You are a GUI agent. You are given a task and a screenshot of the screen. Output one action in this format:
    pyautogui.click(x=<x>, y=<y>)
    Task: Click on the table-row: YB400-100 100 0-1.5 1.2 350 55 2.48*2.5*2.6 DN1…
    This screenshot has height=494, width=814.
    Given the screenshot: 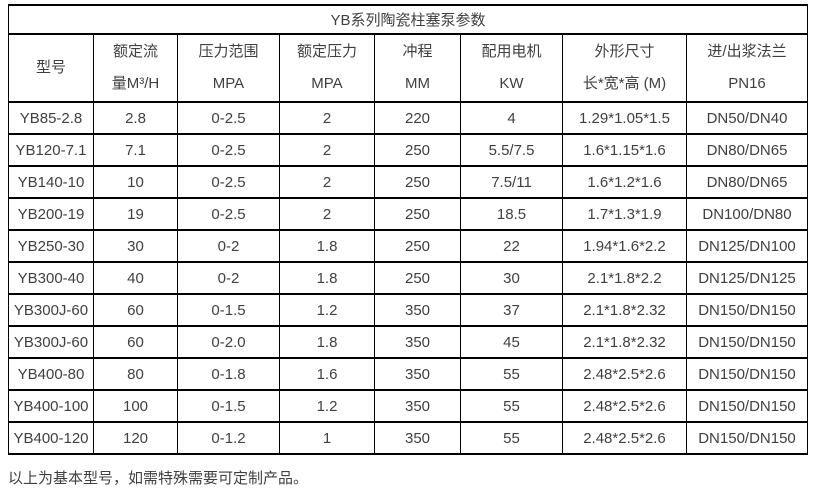 What is the action you would take?
    pyautogui.click(x=408, y=406)
    